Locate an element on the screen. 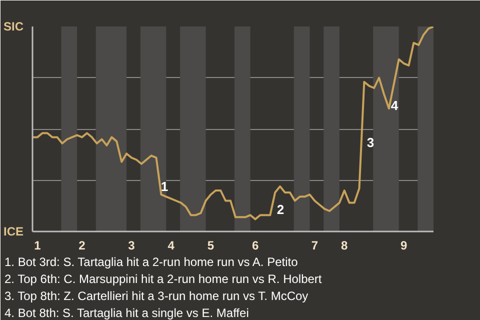 The image size is (480, 320). text: ICE is located at coordinates (13, 231).